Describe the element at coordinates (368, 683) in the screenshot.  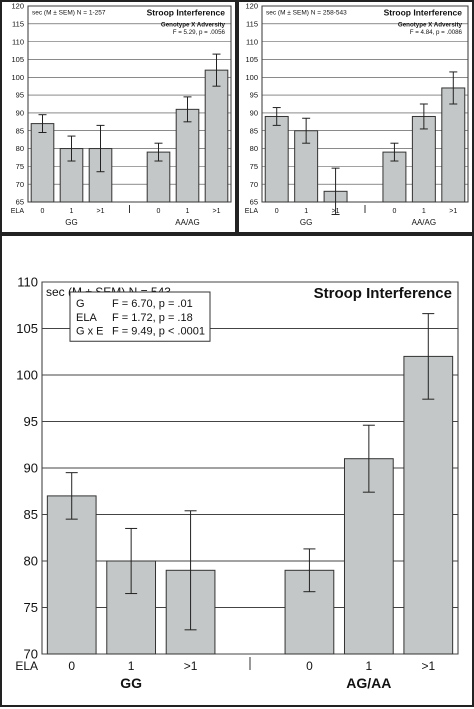
I see `group-label: AG/AA` at that location.